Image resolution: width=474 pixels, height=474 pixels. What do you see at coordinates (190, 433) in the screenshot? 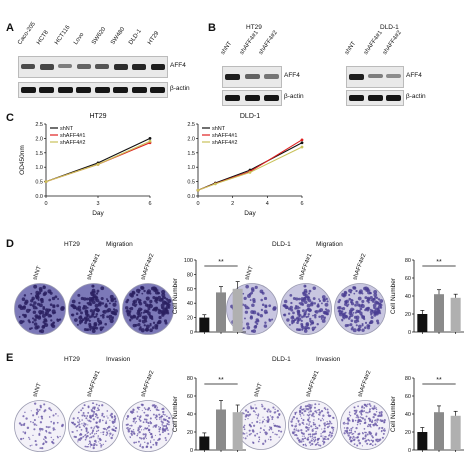
I see `y-tick-label: 20` at bounding box center [190, 433].